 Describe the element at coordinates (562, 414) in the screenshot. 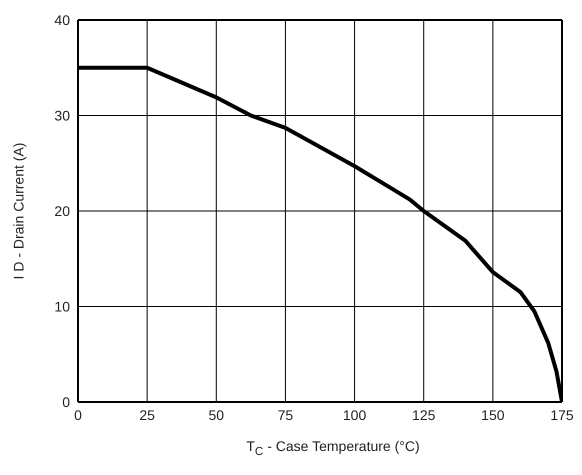

I see `x-tick-label: 175` at that location.